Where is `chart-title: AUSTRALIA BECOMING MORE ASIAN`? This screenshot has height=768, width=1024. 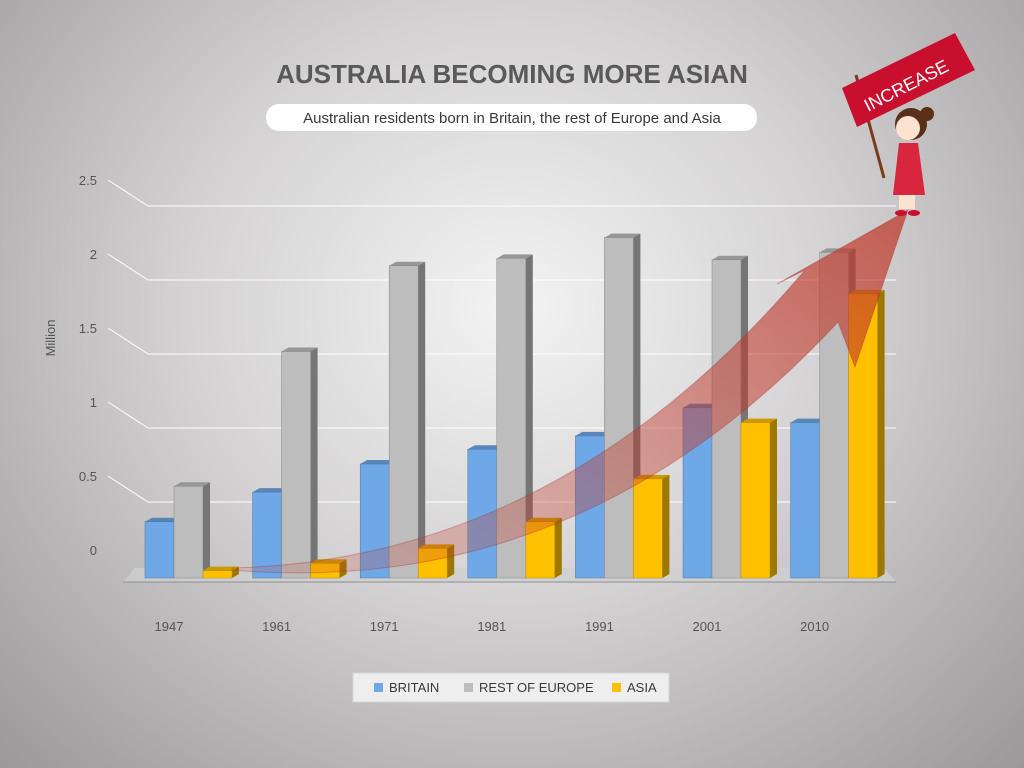 chart-title: AUSTRALIA BECOMING MORE ASIAN is located at coordinates (512, 74).